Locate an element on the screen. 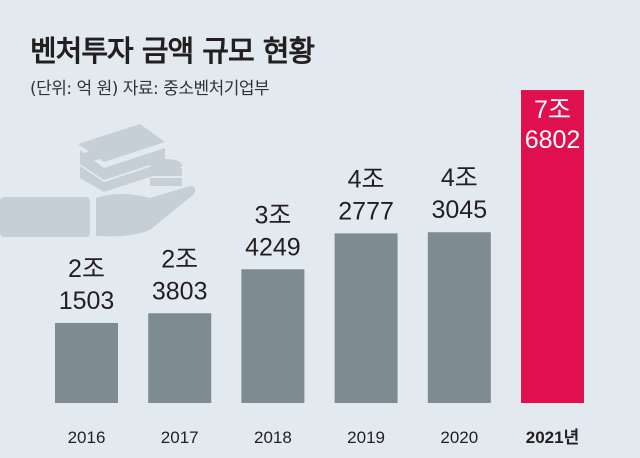 The height and width of the screenshot is (458, 640). bar-2017 is located at coordinates (180, 358).